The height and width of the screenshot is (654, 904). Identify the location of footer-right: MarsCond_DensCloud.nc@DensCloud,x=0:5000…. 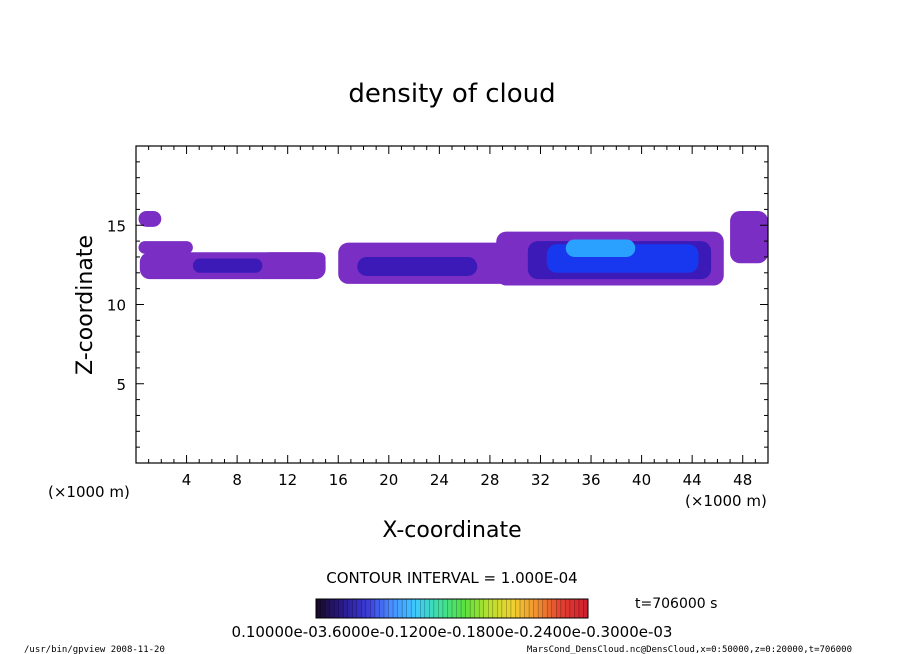
(689, 649).